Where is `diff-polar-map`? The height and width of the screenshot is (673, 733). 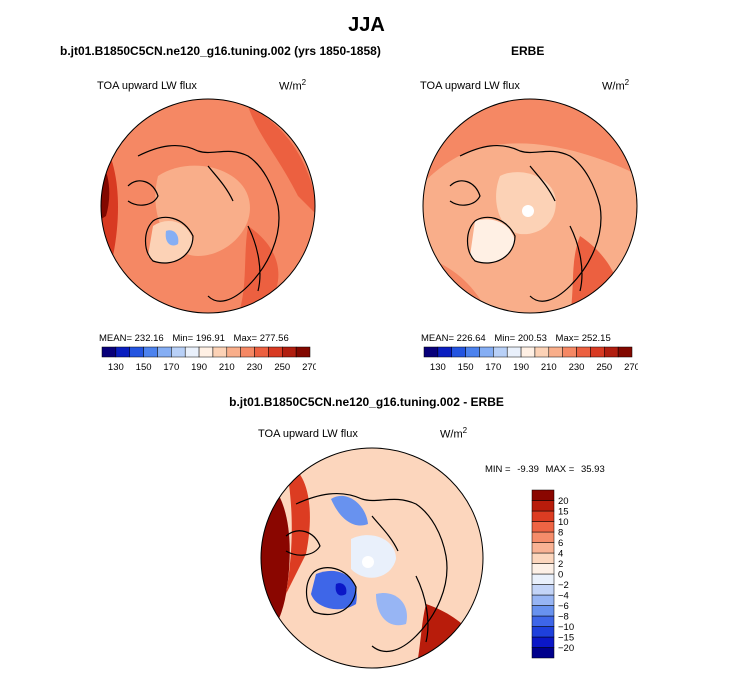 diff-polar-map is located at coordinates (372, 558).